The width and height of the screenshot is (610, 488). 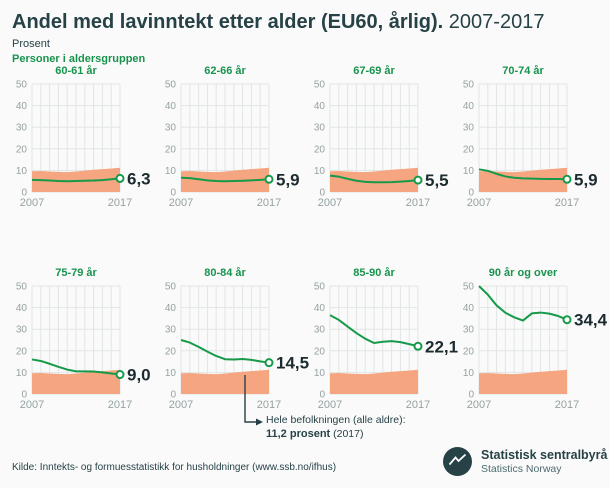 I want to click on end-value-label: 14,5, so click(x=292, y=363).